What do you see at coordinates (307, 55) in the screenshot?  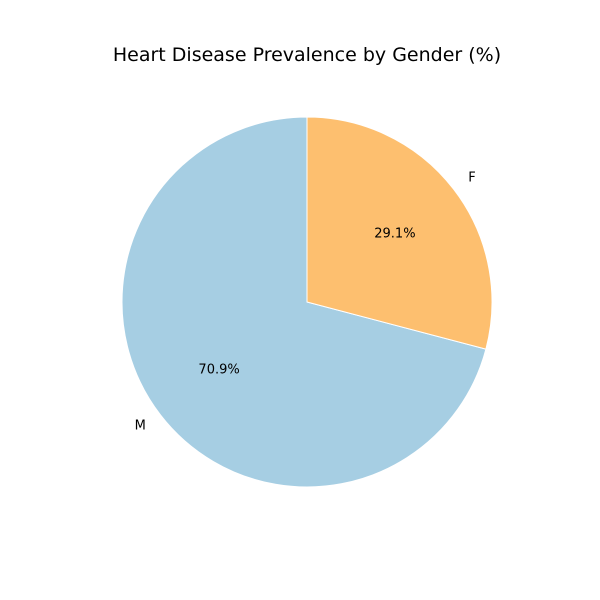 I see `chart-title: Heart Disease Prevalence by Gender (%)` at bounding box center [307, 55].